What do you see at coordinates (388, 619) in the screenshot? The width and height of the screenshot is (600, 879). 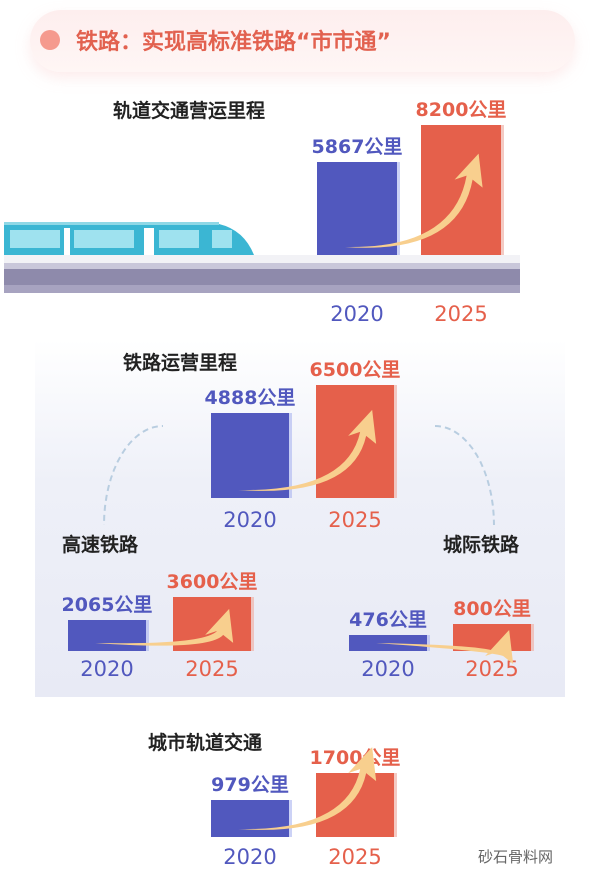 I see `data-label: 476公里` at bounding box center [388, 619].